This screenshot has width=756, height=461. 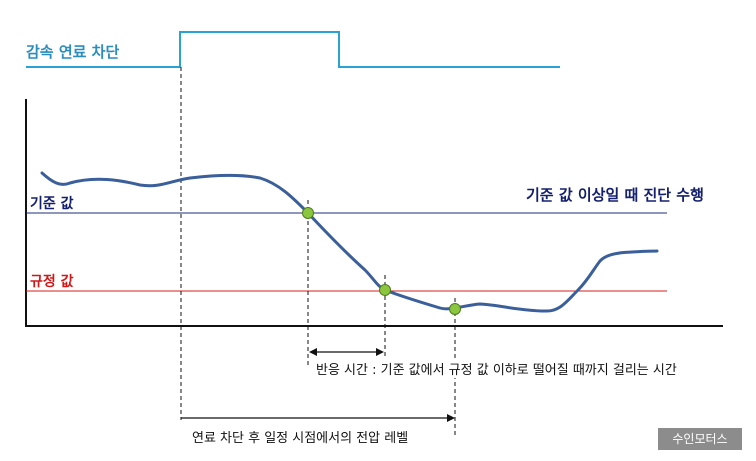 What do you see at coordinates (52, 282) in the screenshot?
I see `spec-value-label: 규정 값` at bounding box center [52, 282].